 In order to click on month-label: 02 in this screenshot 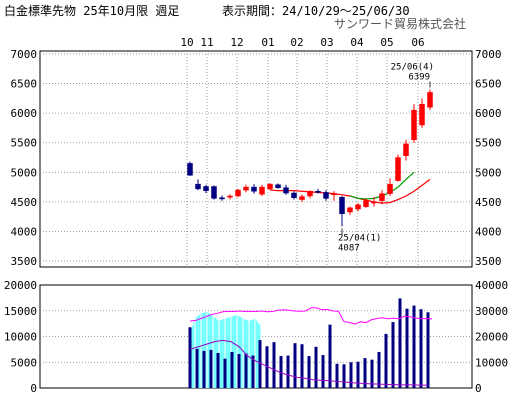, I will do `click(296, 42)`.